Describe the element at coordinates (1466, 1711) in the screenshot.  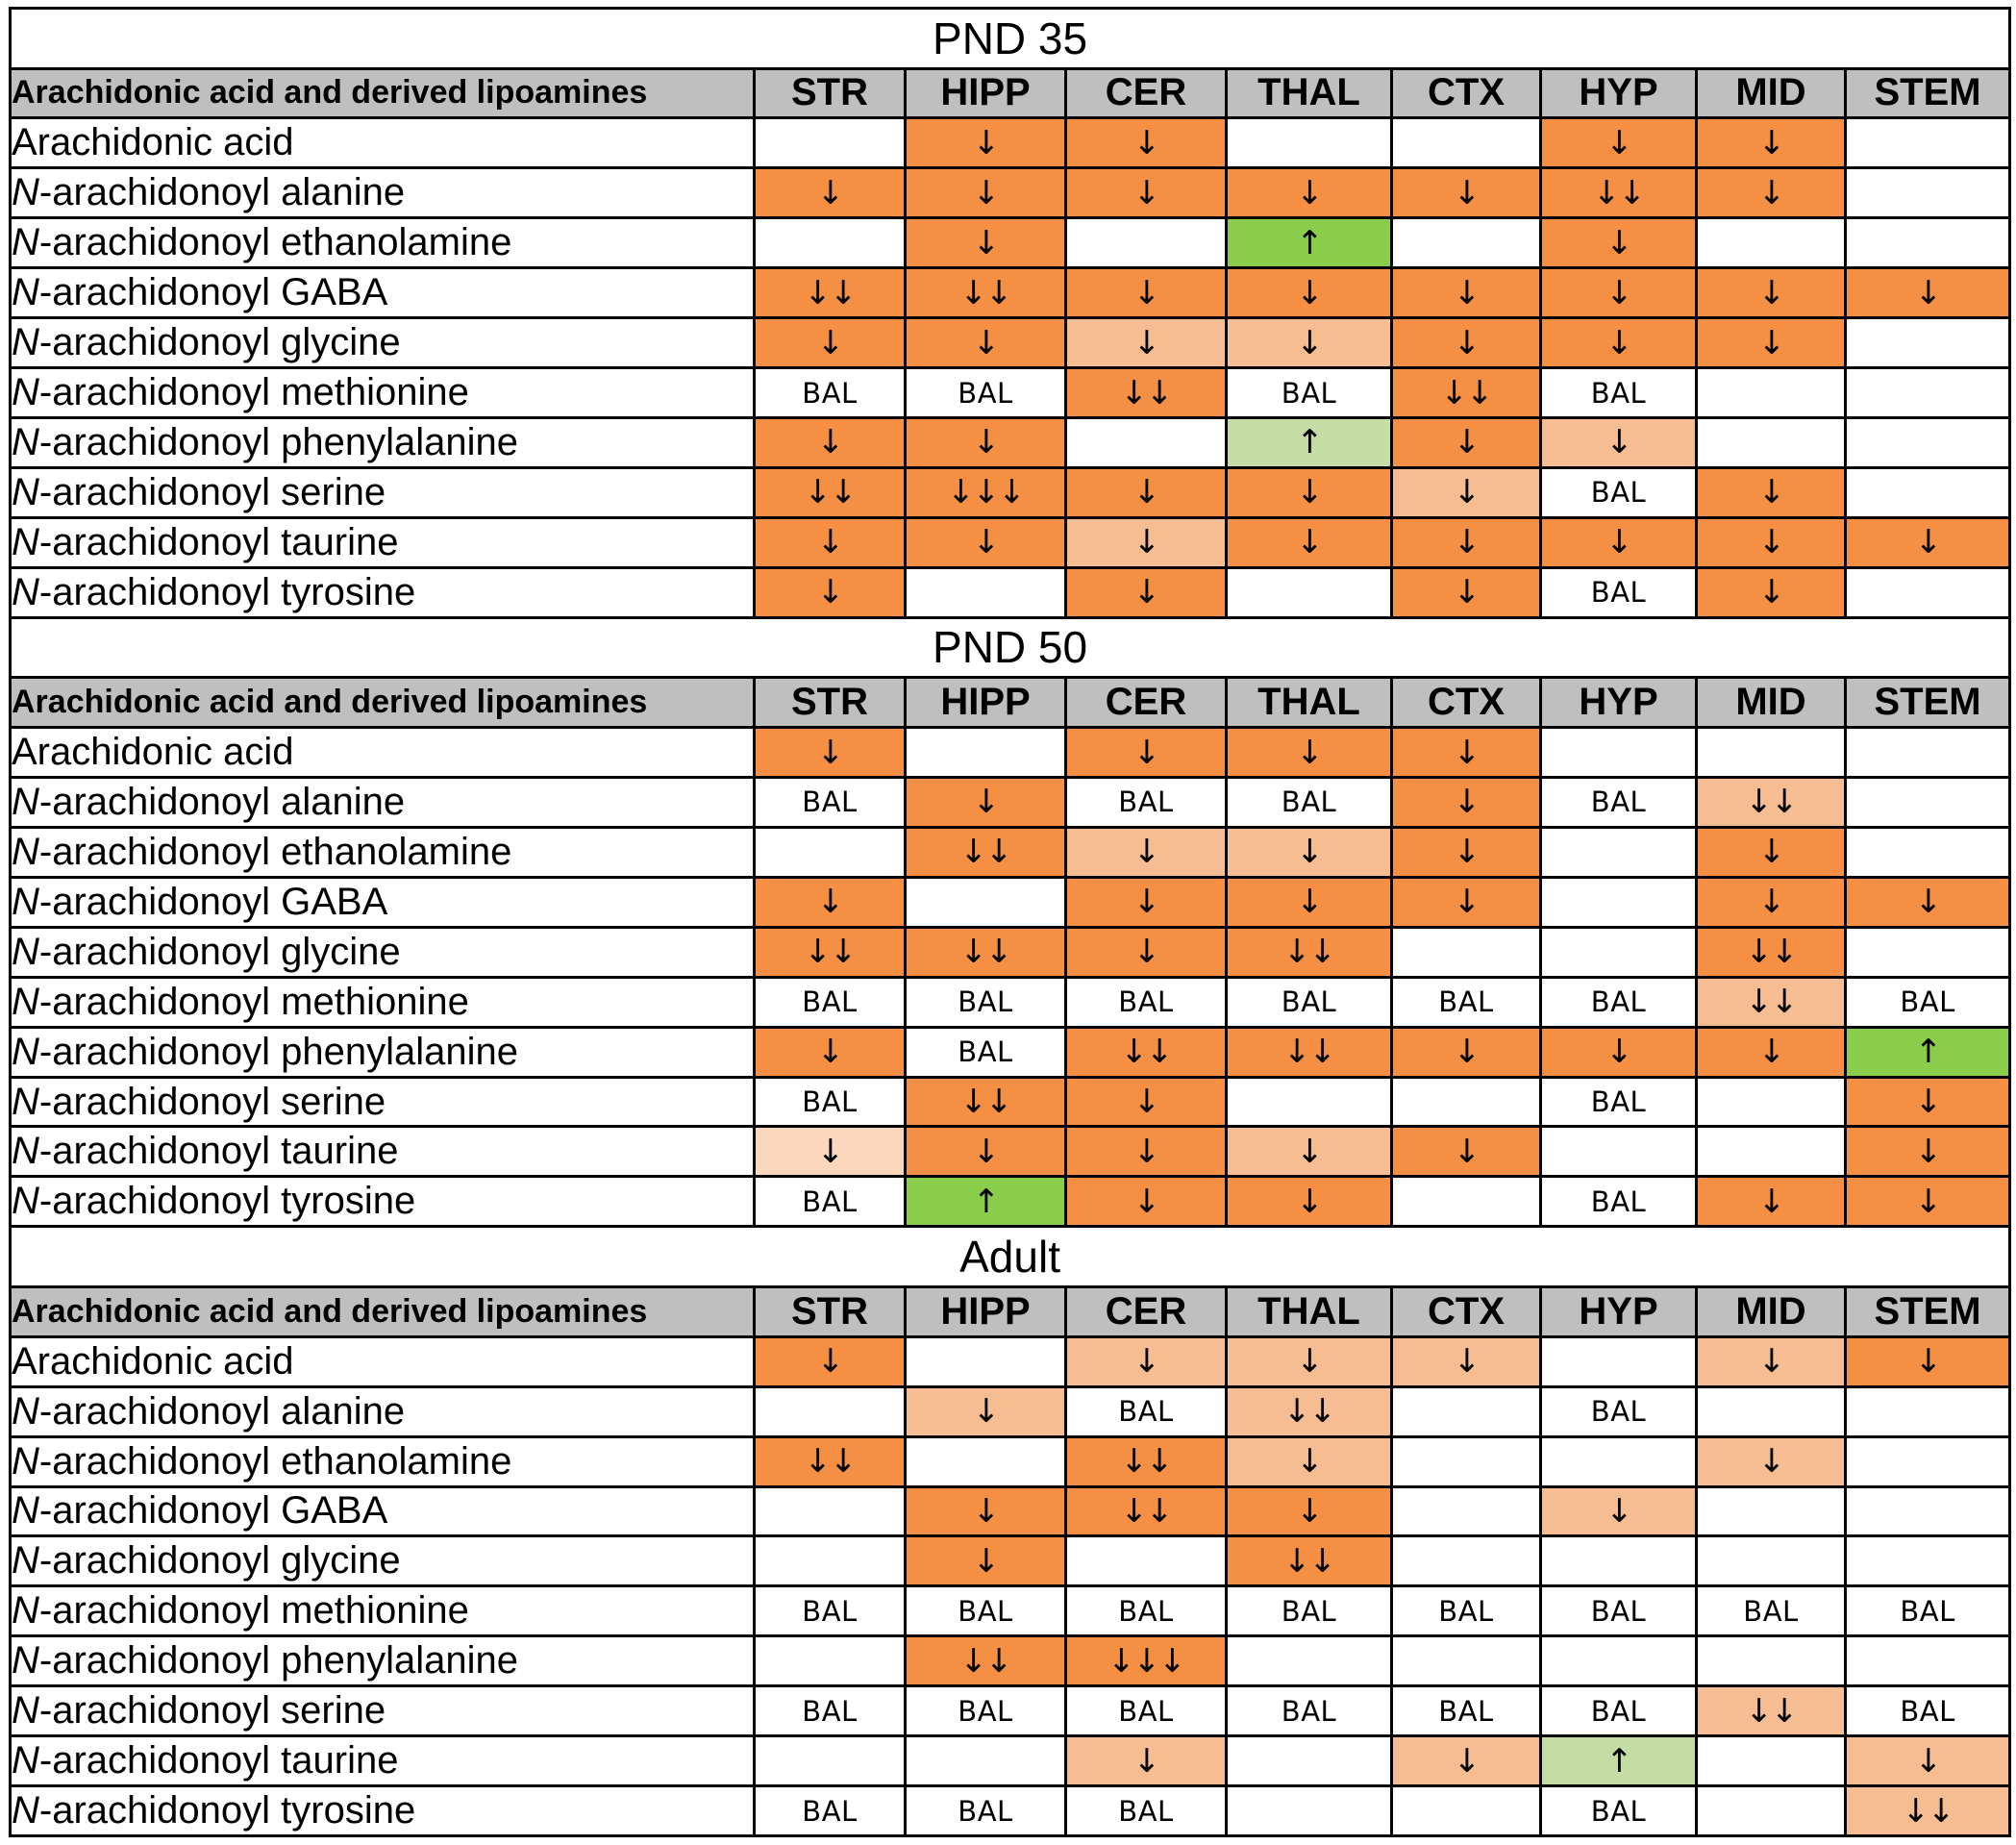
I see `cell-ctx: BAL` at that location.